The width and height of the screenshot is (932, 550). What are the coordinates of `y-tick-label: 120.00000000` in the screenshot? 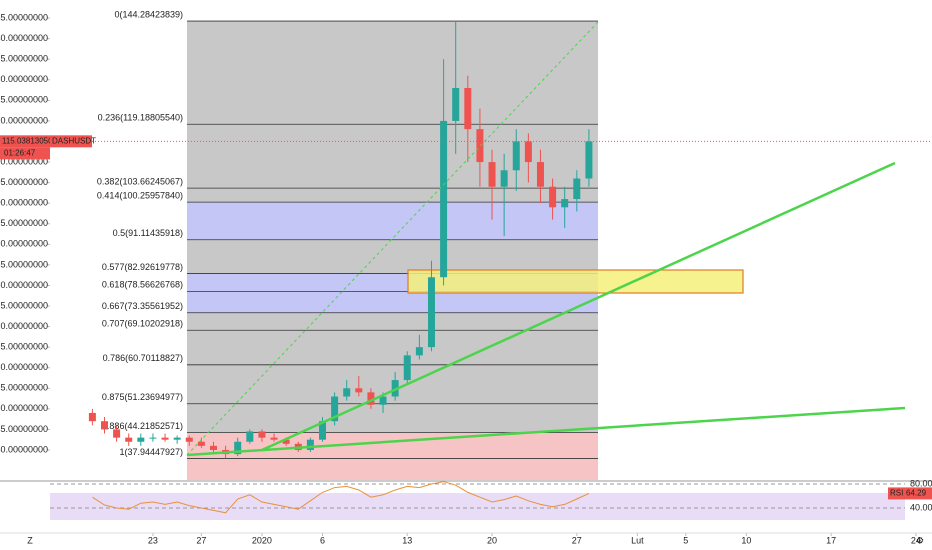 It's located at (24, 120).